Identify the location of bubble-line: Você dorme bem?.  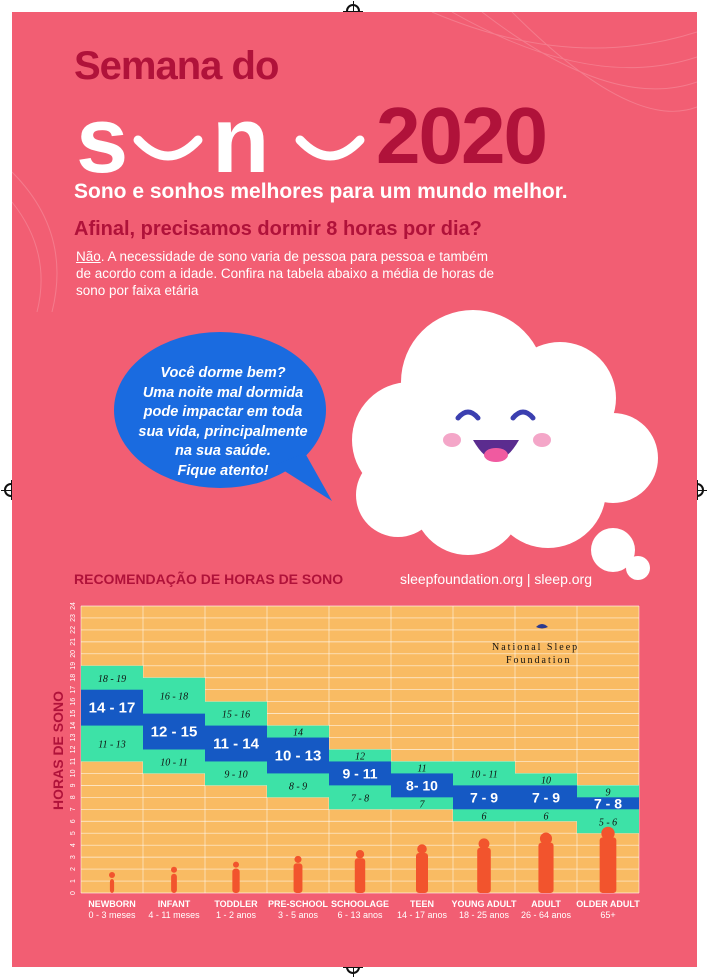
(223, 373).